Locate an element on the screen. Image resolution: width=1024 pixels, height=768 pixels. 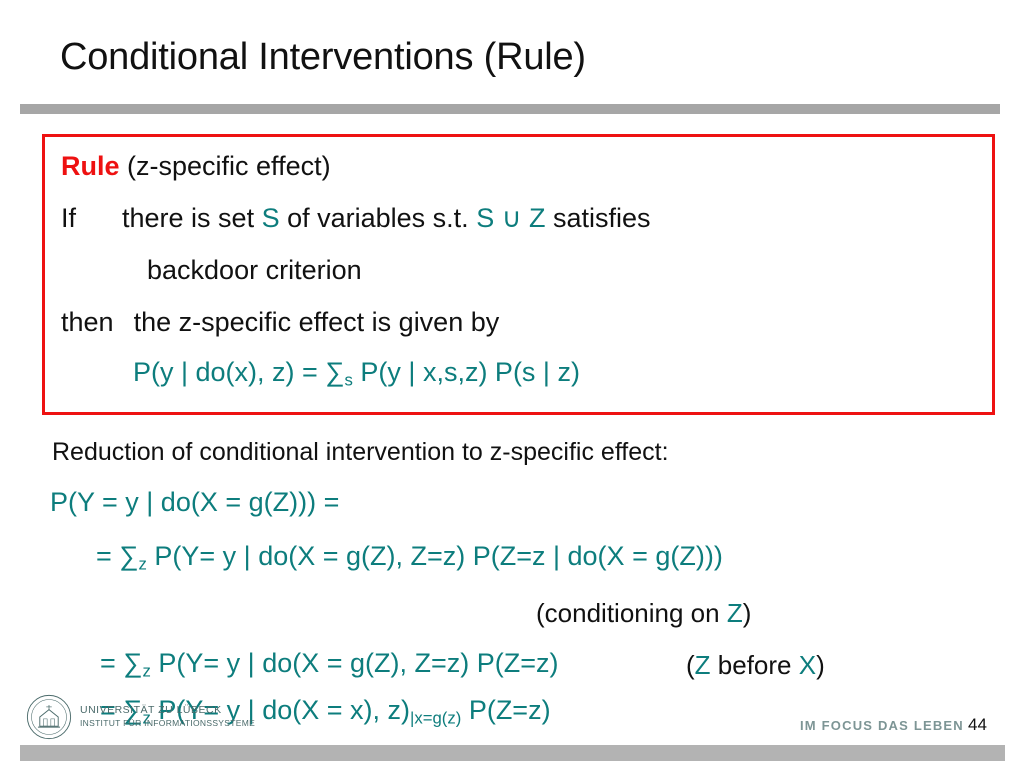
rule-variable-s: S is located at coordinates (270, 218).